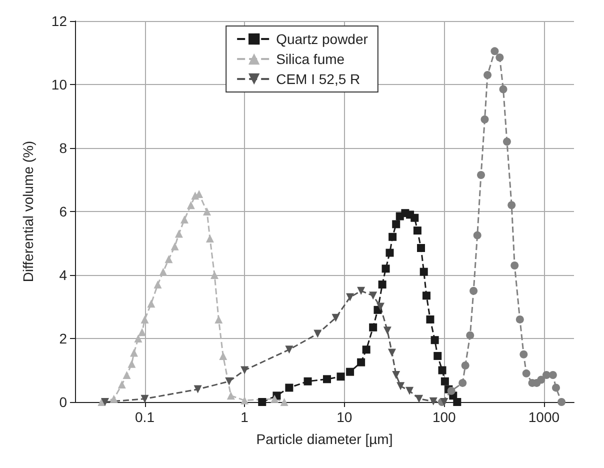 This screenshot has width=604, height=468. What do you see at coordinates (324, 439) in the screenshot?
I see `x-axis-title: Particle diameter [µm]` at bounding box center [324, 439].